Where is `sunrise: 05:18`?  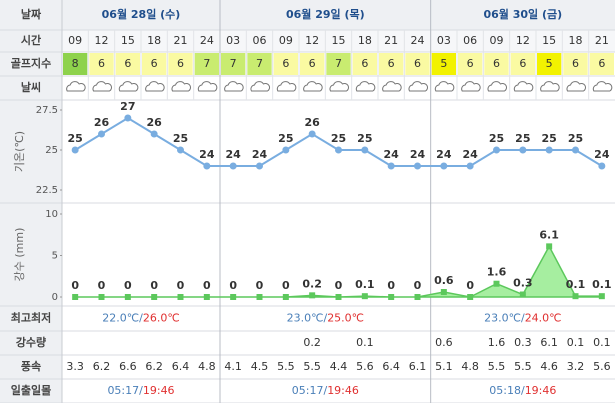
sunrise: 05:18 is located at coordinates (505, 390).